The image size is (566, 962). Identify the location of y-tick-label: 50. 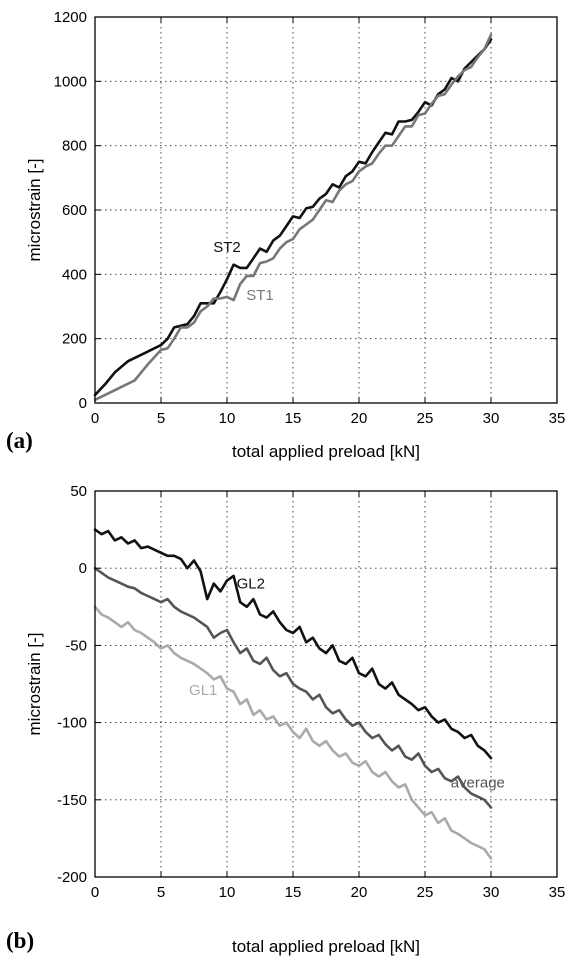
(78, 491).